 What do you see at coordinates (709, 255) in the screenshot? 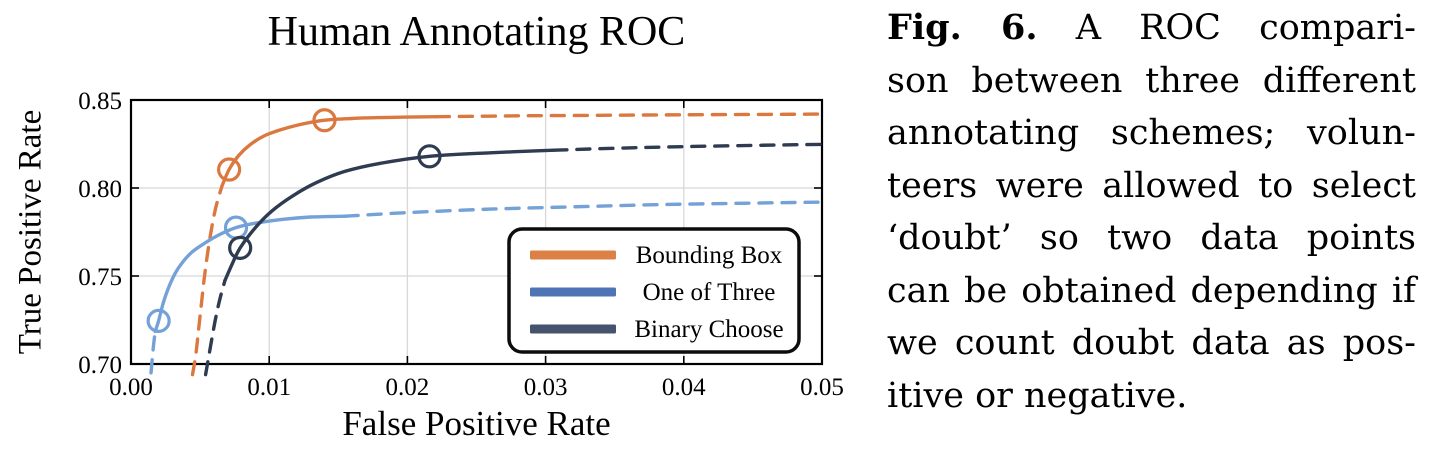
I see `legend-label: Bounding Box` at bounding box center [709, 255].